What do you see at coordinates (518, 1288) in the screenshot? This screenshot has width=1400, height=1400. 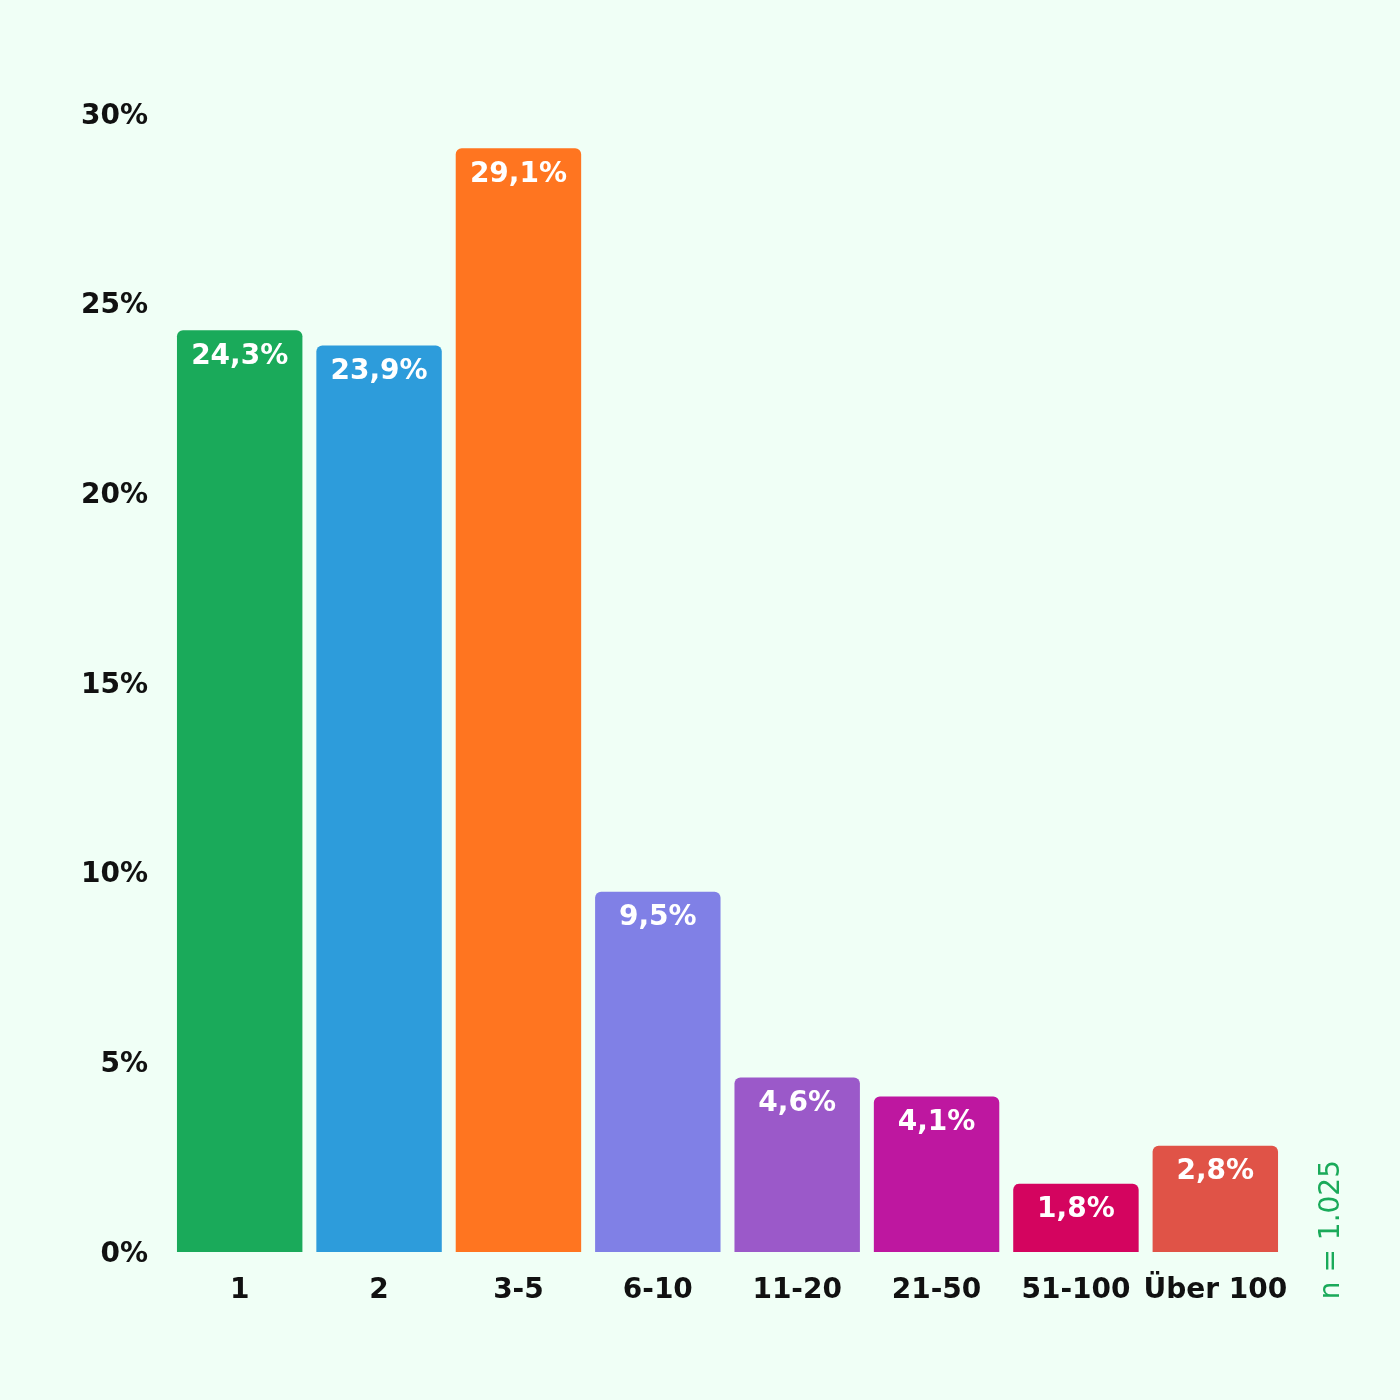 I see `x-tick-label: 3-5` at bounding box center [518, 1288].